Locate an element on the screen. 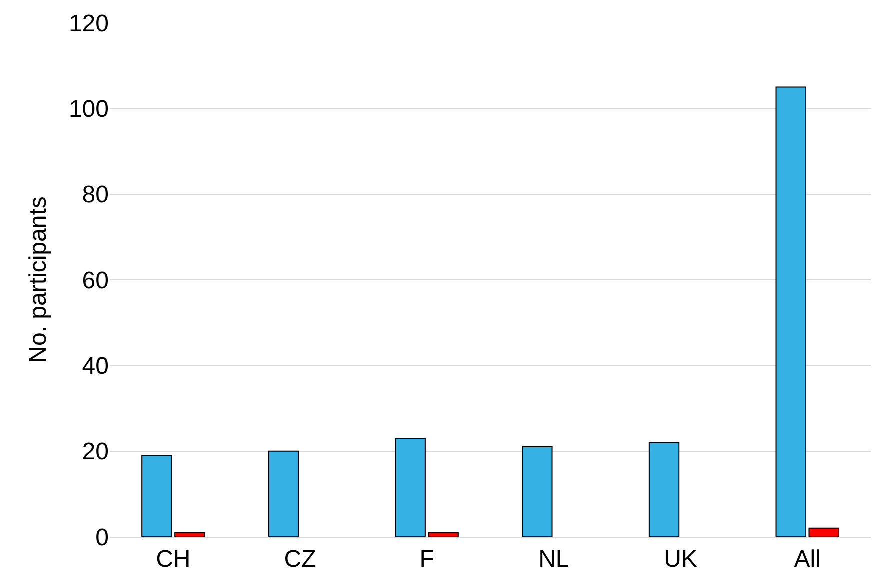 Image resolution: width=881 pixels, height=587 pixels. x-tick-label: All is located at coordinates (807, 559).